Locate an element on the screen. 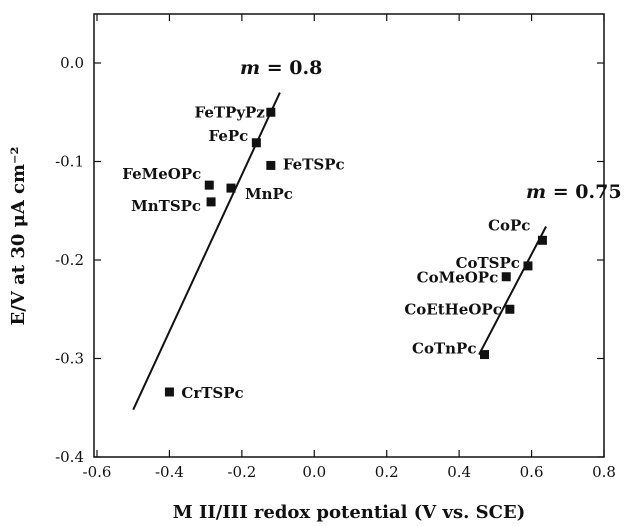 The width and height of the screenshot is (626, 526). point-label: FeMeOPc is located at coordinates (161, 174).